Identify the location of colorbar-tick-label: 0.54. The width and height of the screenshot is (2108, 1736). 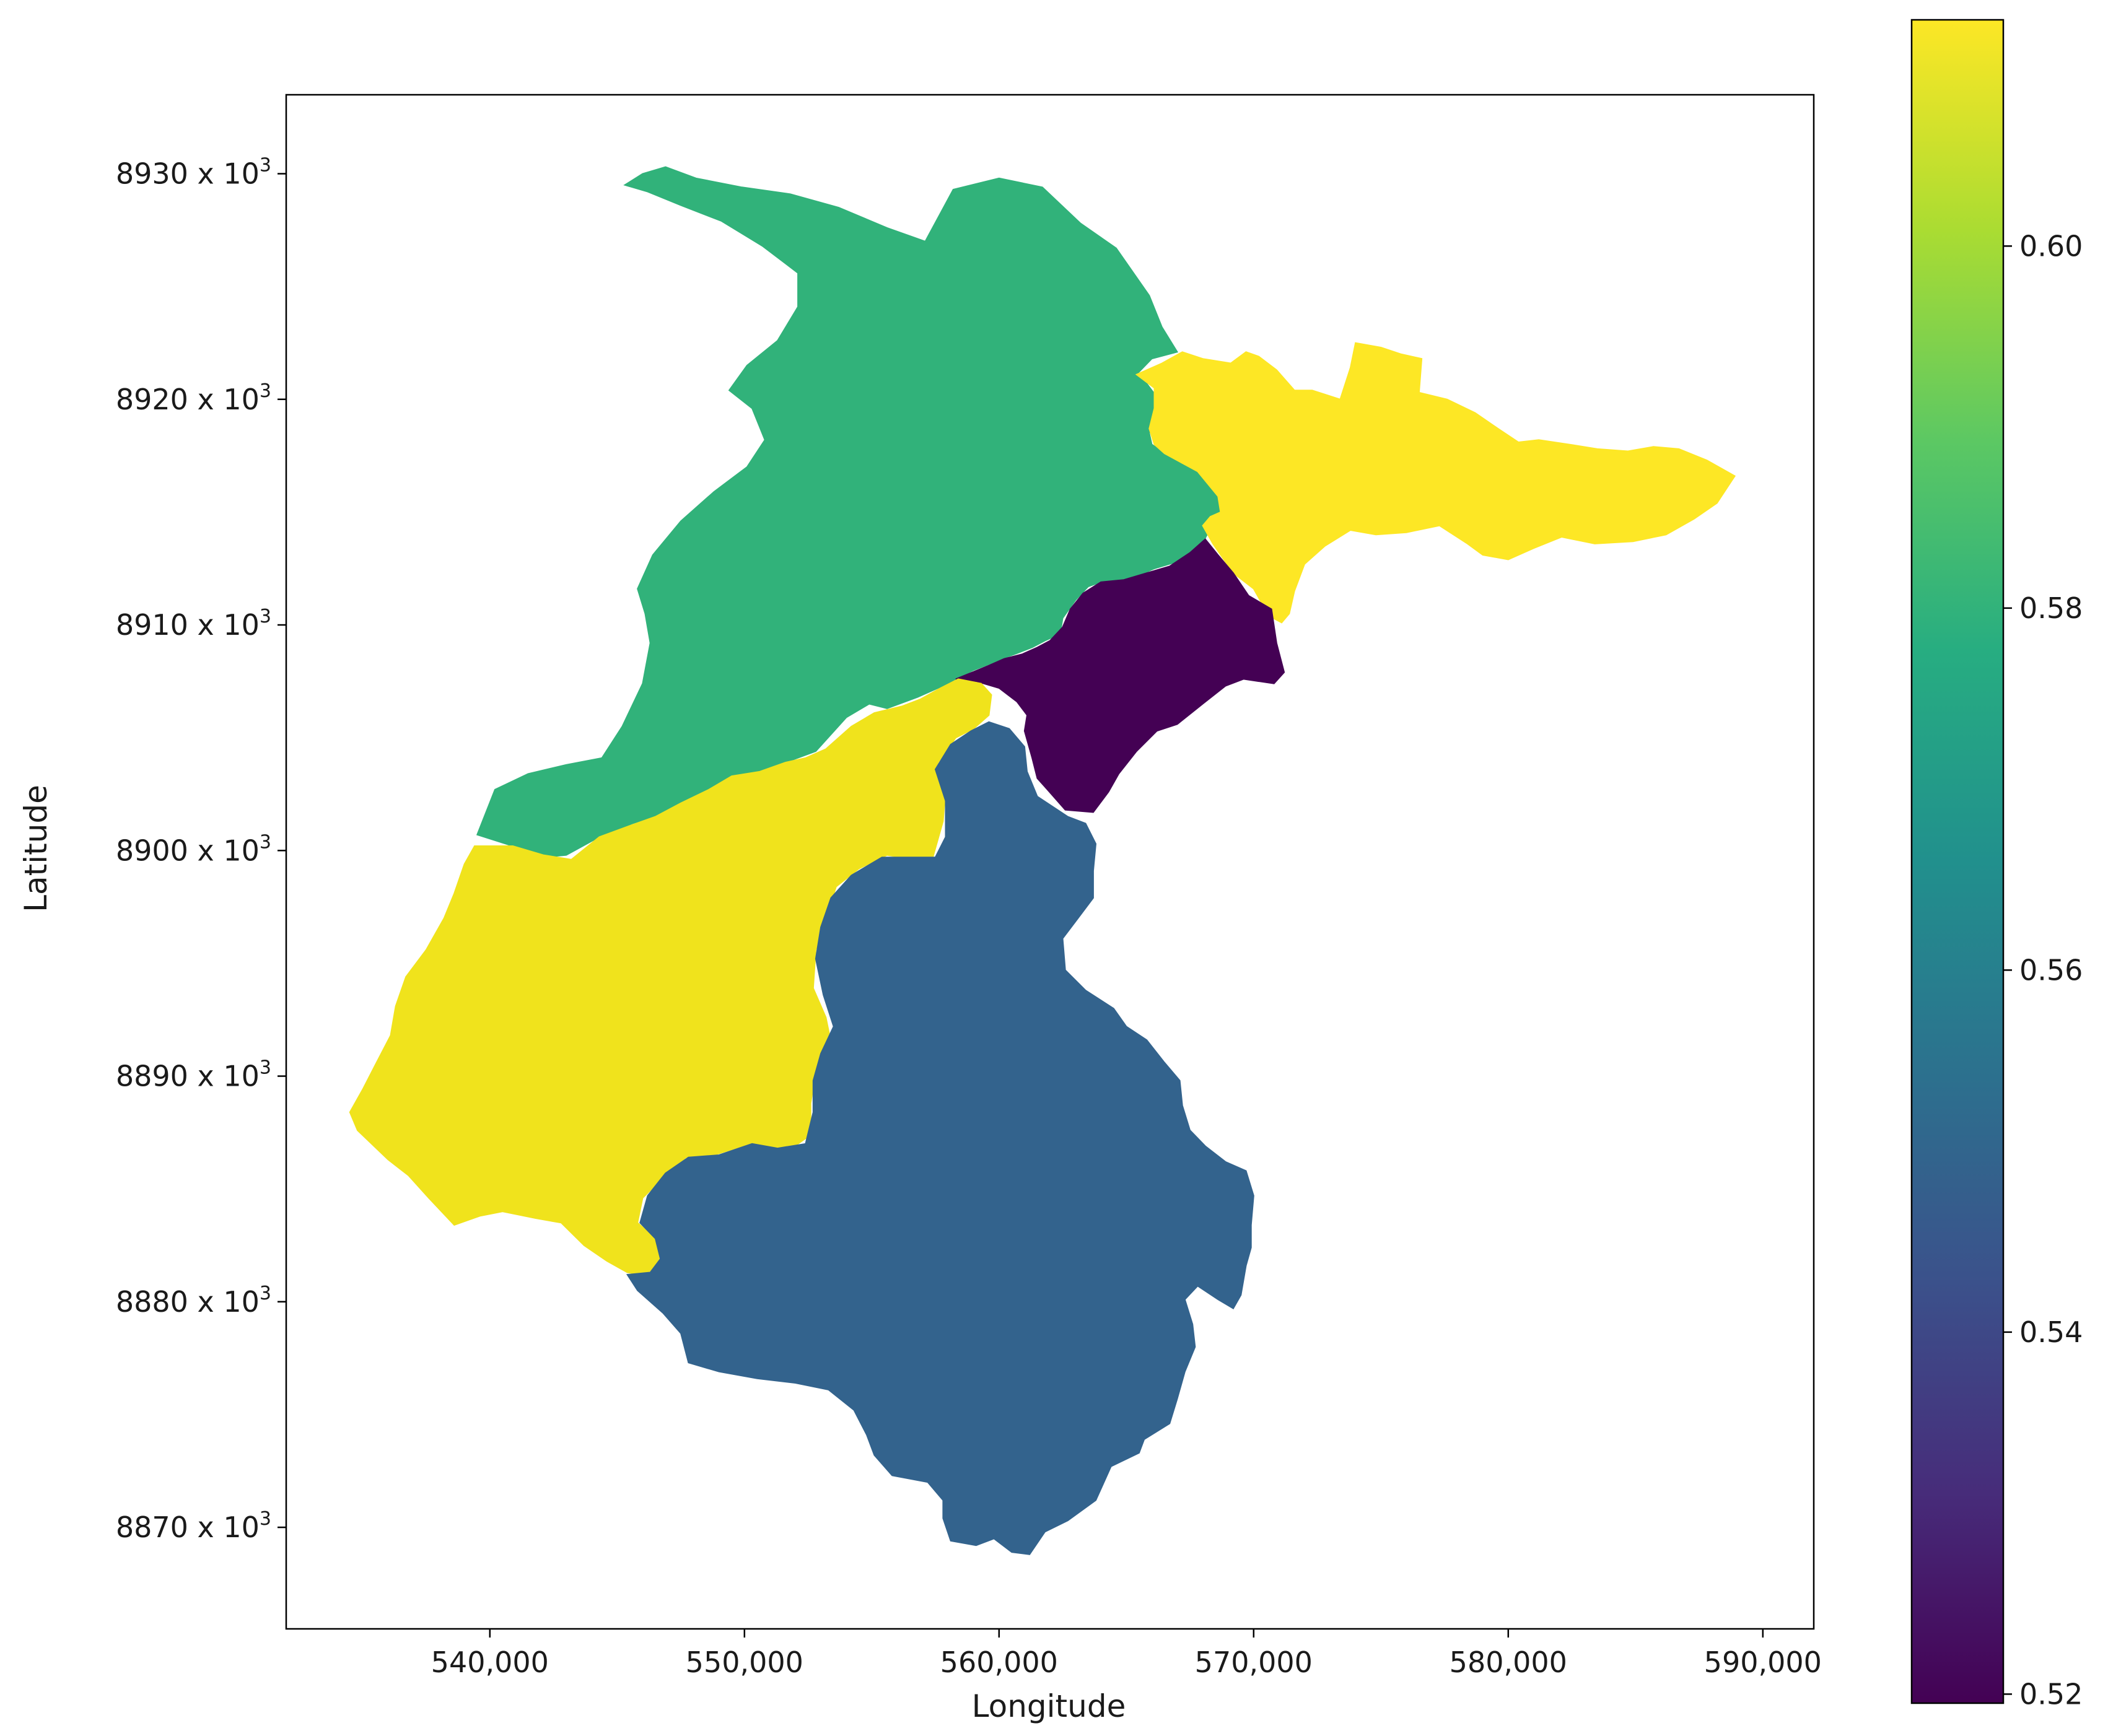
(2051, 1332).